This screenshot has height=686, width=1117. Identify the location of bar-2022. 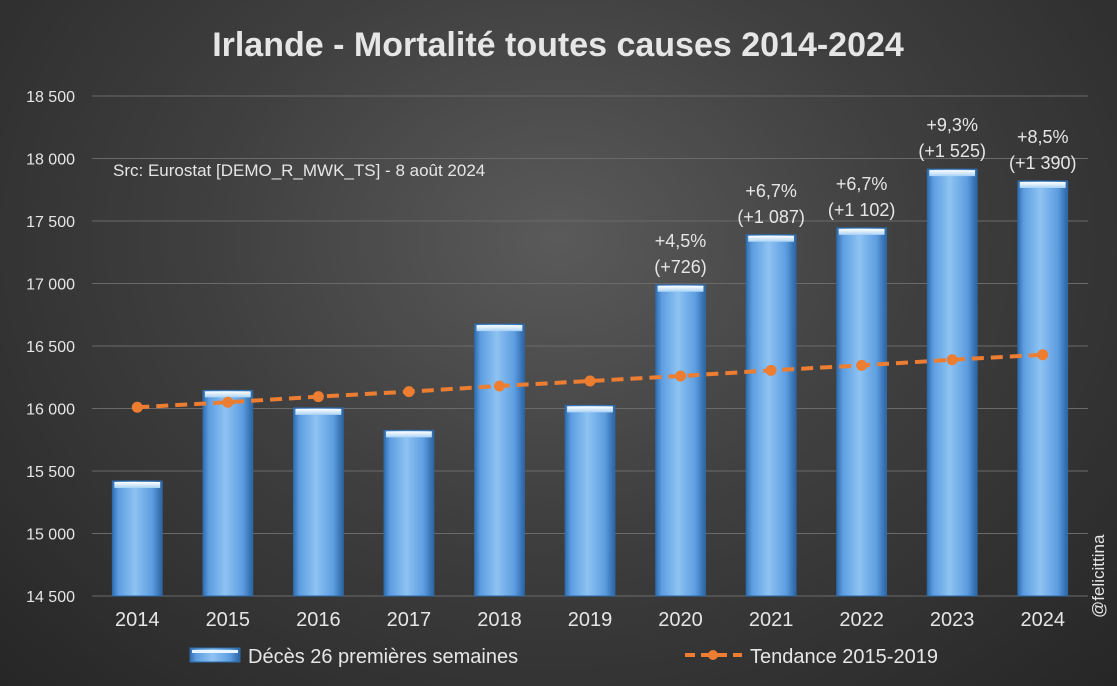
(862, 412).